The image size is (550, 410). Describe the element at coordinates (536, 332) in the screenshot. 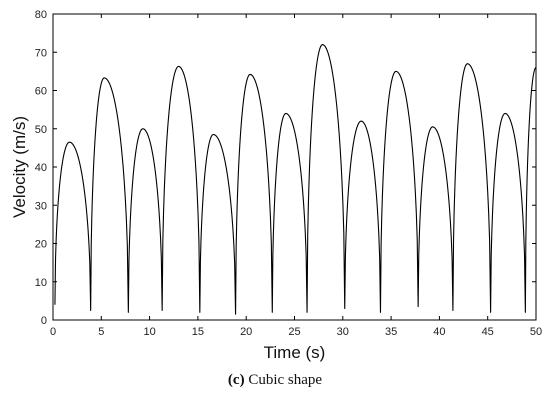

I see `x-tick-label: 50` at that location.